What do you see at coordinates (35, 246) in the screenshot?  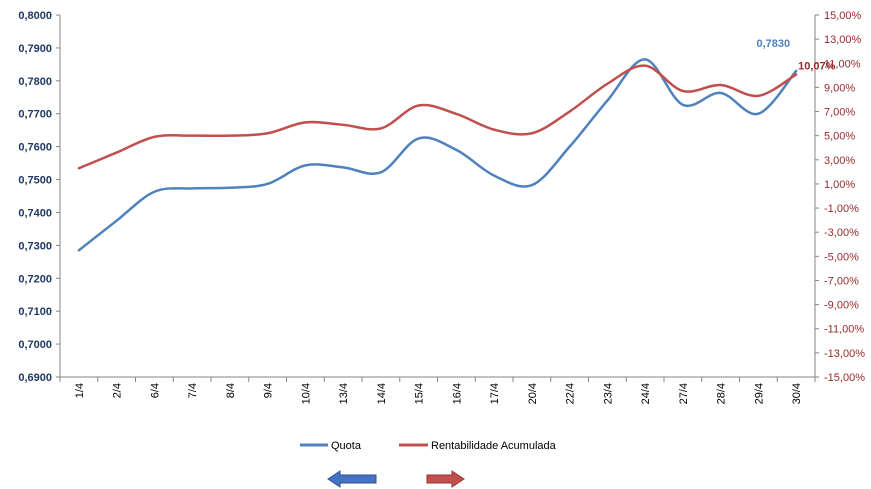 I see `left-tick-label: 0,7300` at bounding box center [35, 246].